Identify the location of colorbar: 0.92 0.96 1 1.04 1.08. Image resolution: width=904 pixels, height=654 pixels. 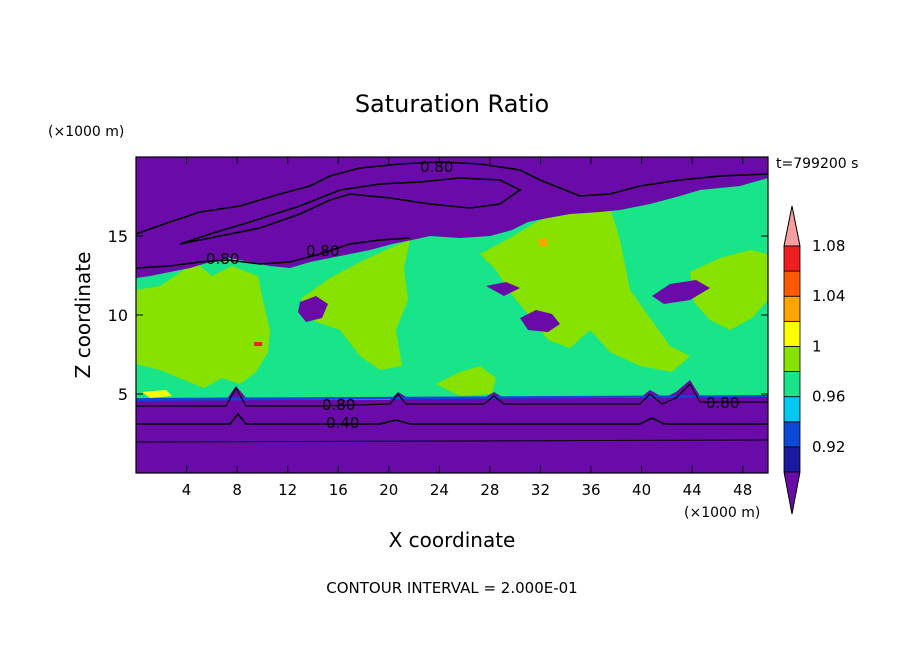
(814, 360).